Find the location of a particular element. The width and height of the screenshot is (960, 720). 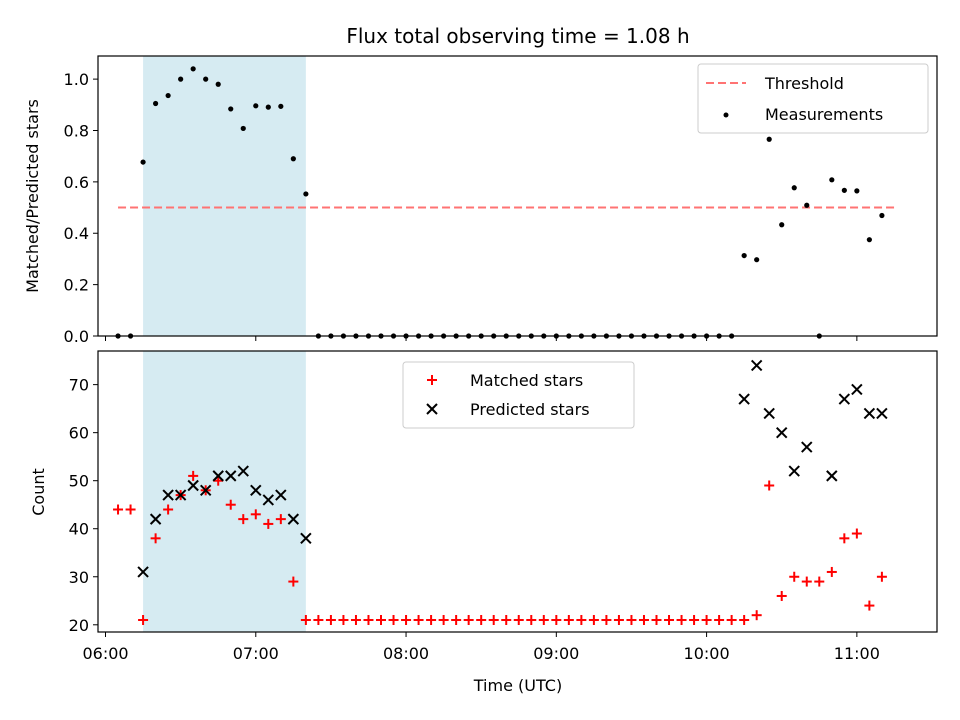

count-y-axis-label: Count is located at coordinates (38, 492).